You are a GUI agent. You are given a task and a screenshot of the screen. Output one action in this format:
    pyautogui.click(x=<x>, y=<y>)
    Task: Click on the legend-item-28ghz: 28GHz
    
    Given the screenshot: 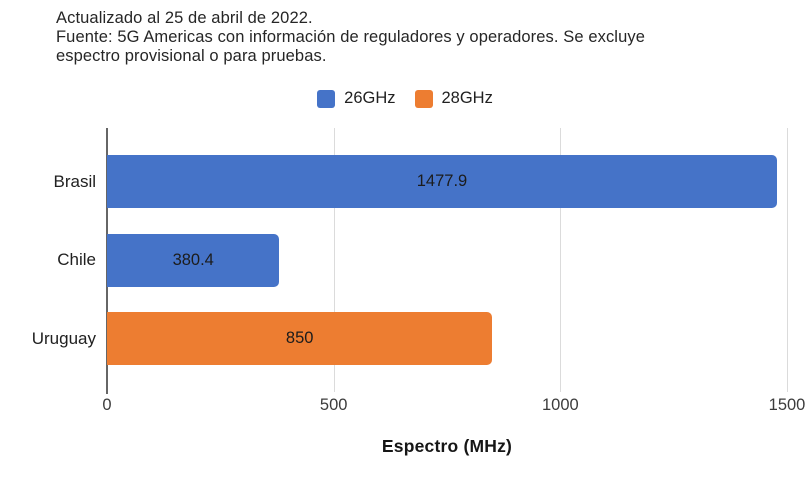 What is the action you would take?
    pyautogui.click(x=453, y=98)
    